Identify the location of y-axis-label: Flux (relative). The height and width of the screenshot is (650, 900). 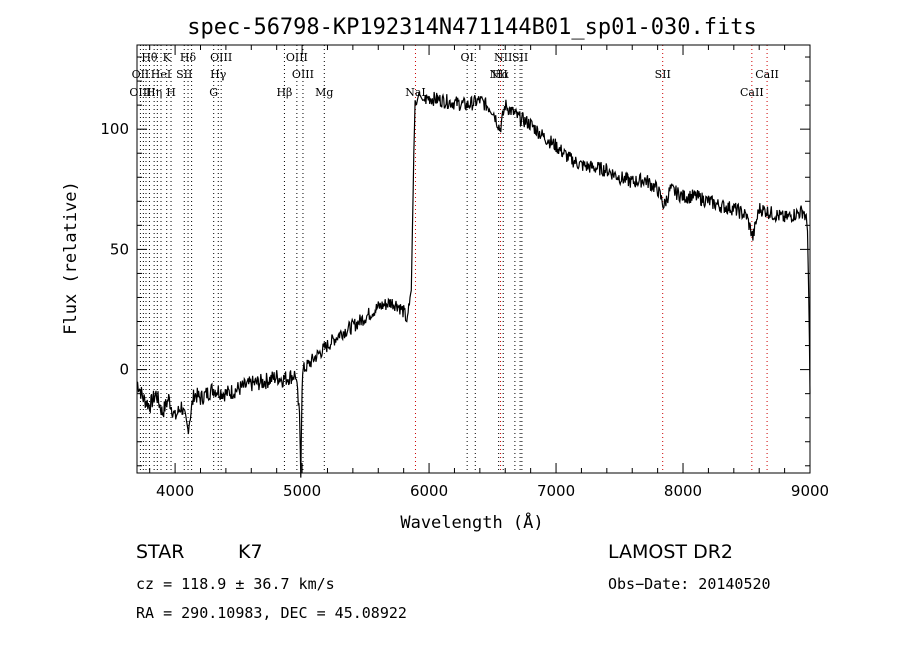
(71, 258).